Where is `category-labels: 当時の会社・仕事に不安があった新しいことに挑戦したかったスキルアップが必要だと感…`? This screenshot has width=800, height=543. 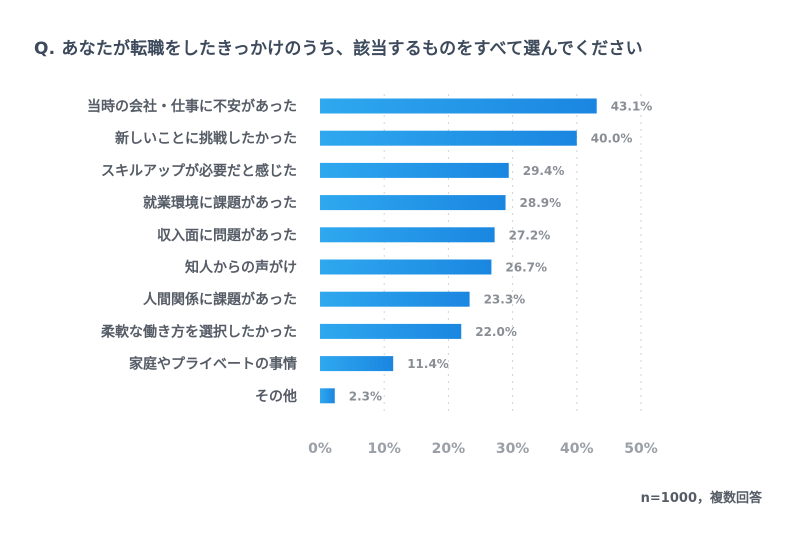
category-labels: 当時の会社・仕事に不安があった新しいことに挑戦したかったスキルアップが必要だと感… is located at coordinates (192, 251).